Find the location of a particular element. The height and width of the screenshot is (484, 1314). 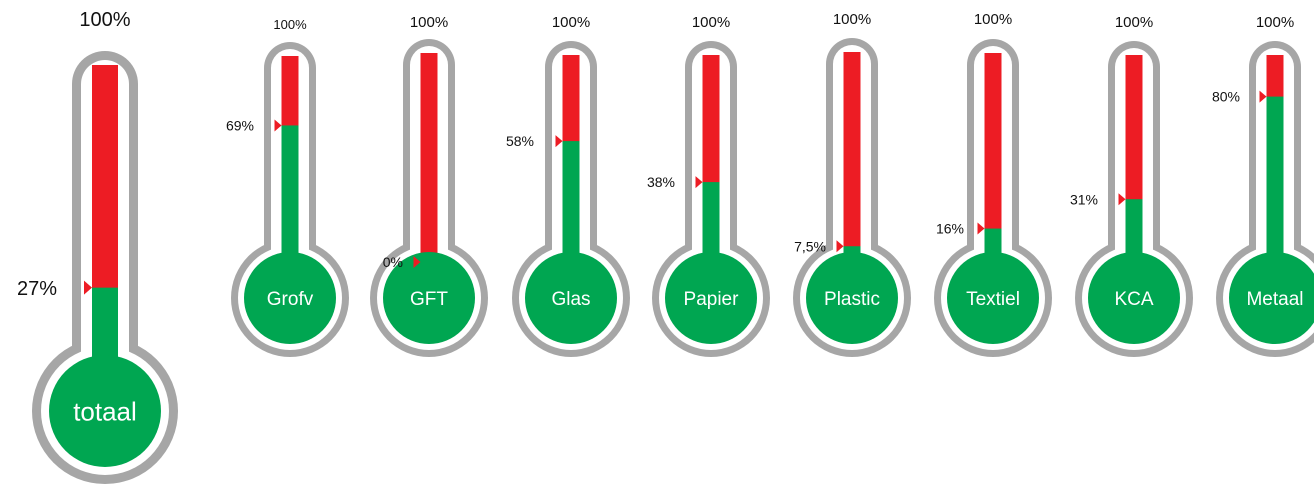

thermometer-gft: 100% 0% GFT is located at coordinates (429, 185).